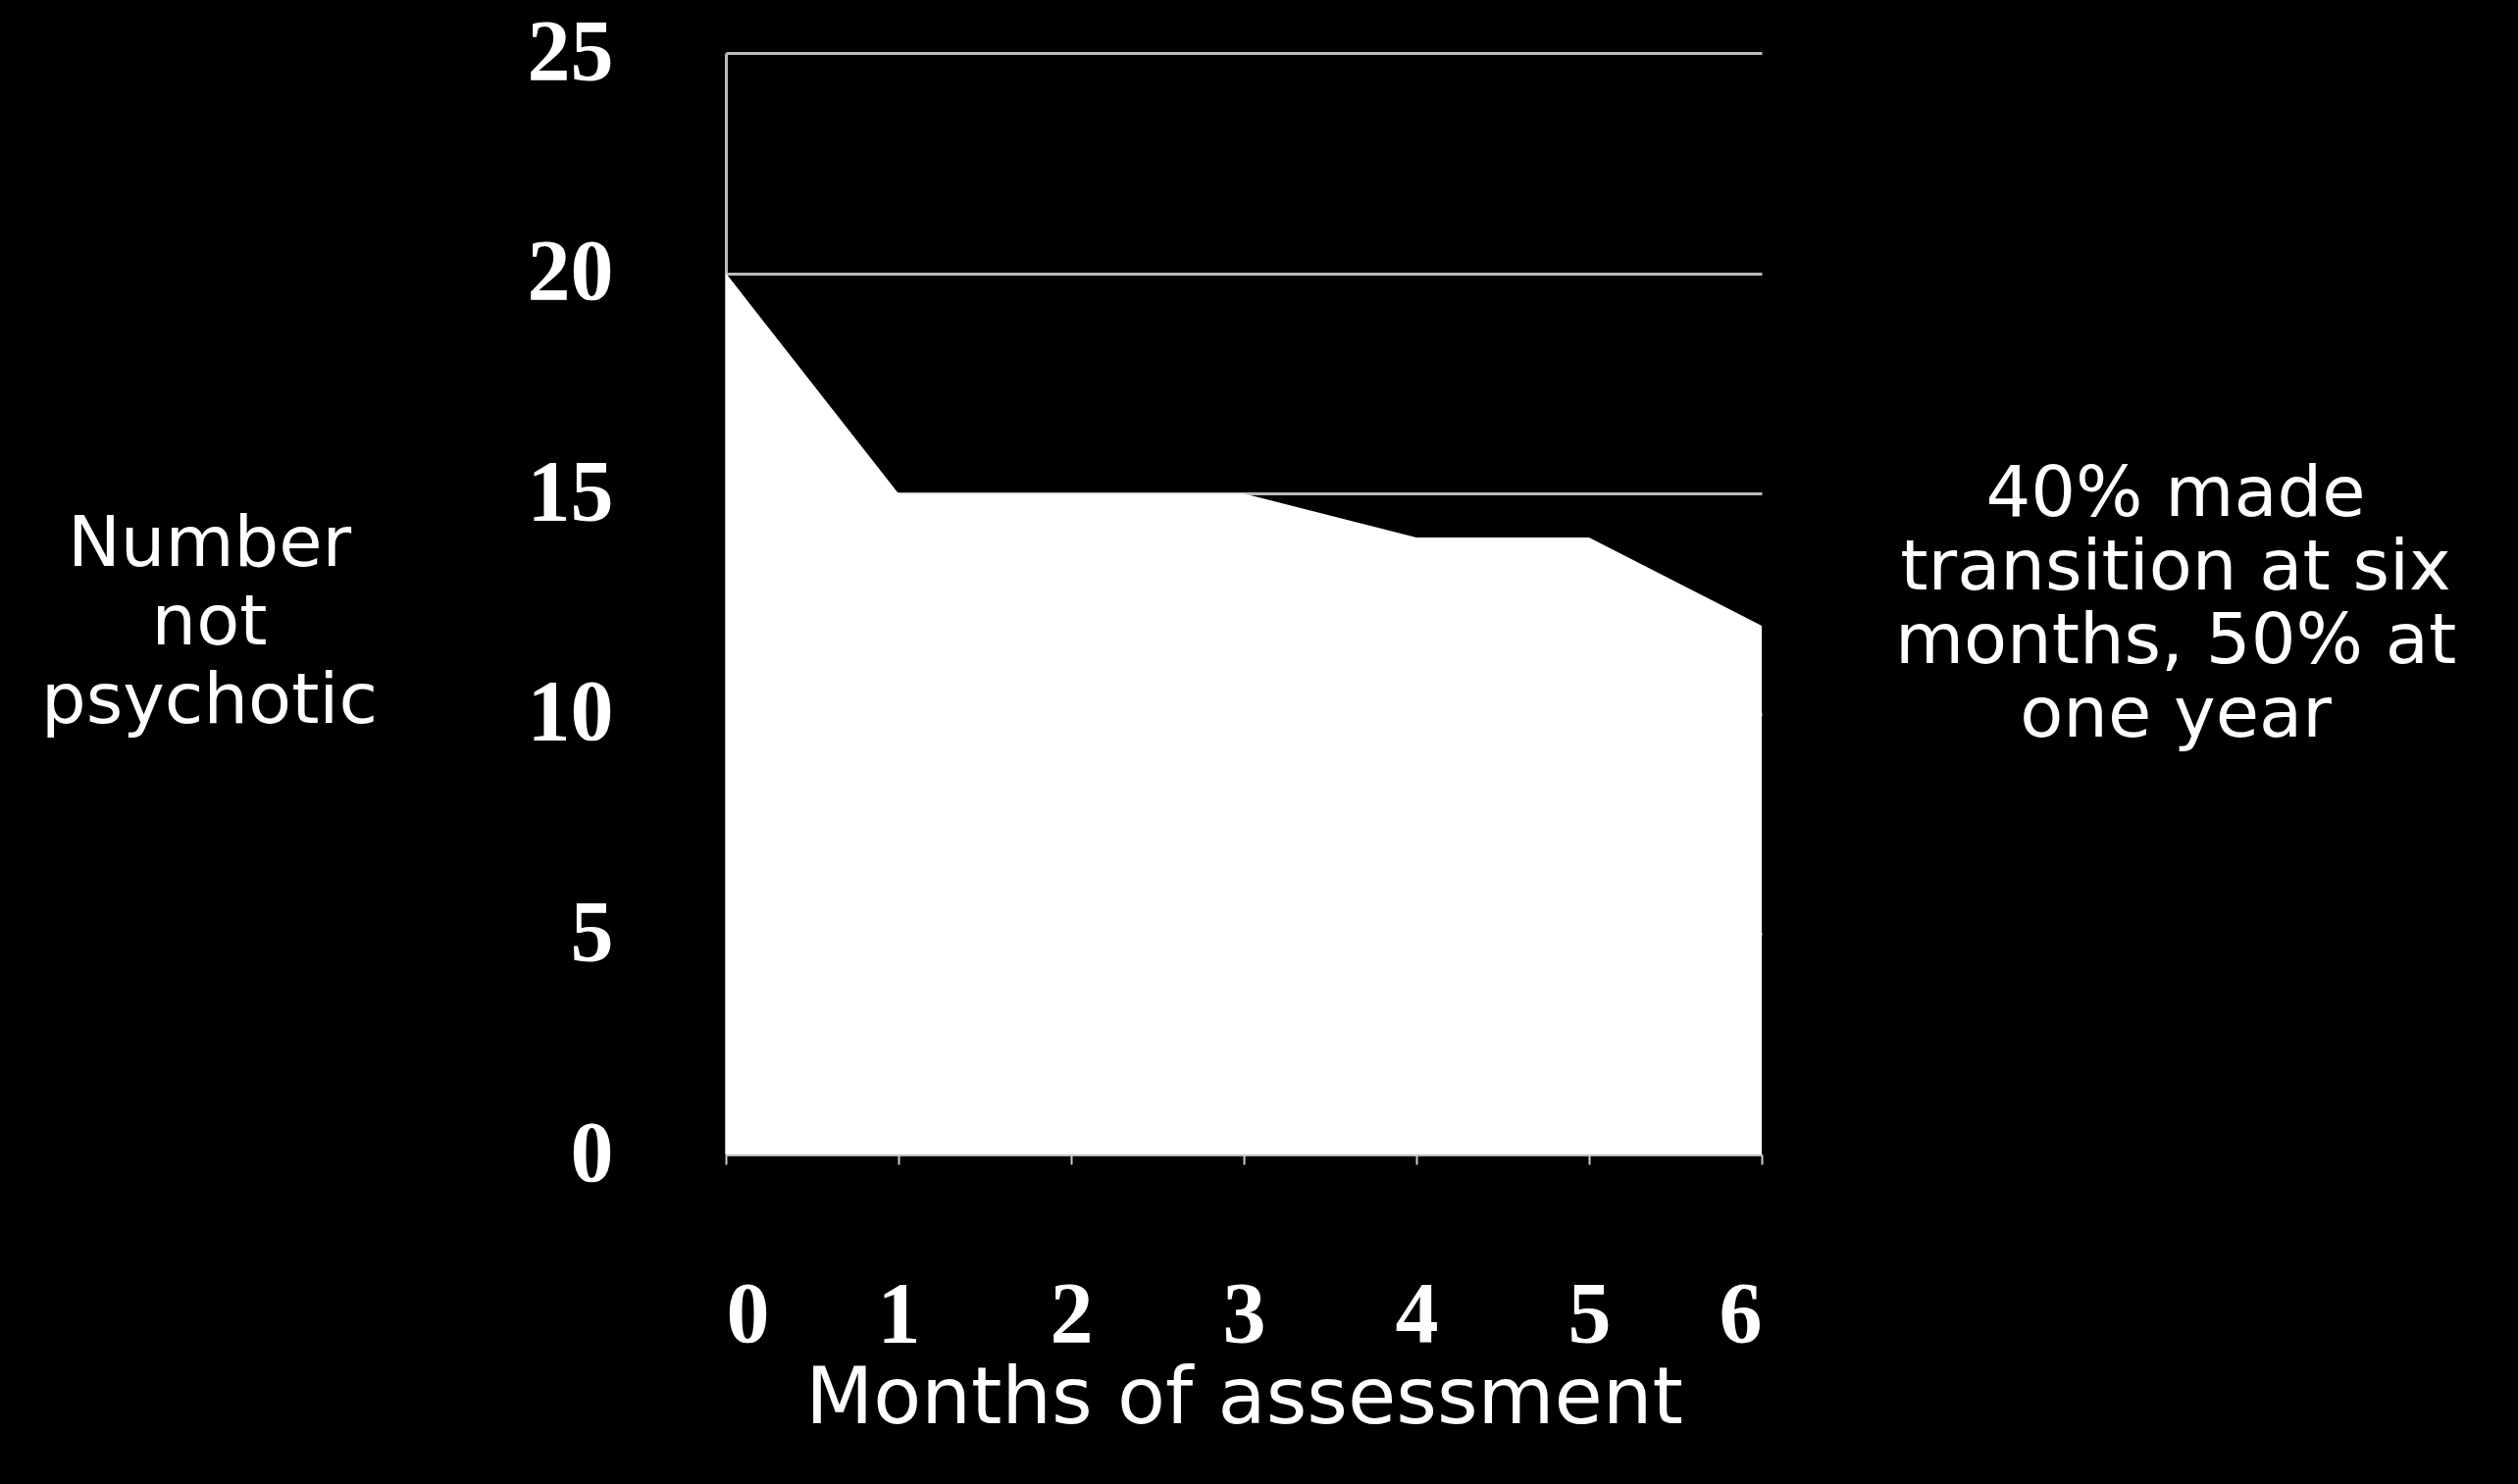 Image resolution: width=2518 pixels, height=1484 pixels. What do you see at coordinates (570, 50) in the screenshot?
I see `y-tick-label: 25` at bounding box center [570, 50].